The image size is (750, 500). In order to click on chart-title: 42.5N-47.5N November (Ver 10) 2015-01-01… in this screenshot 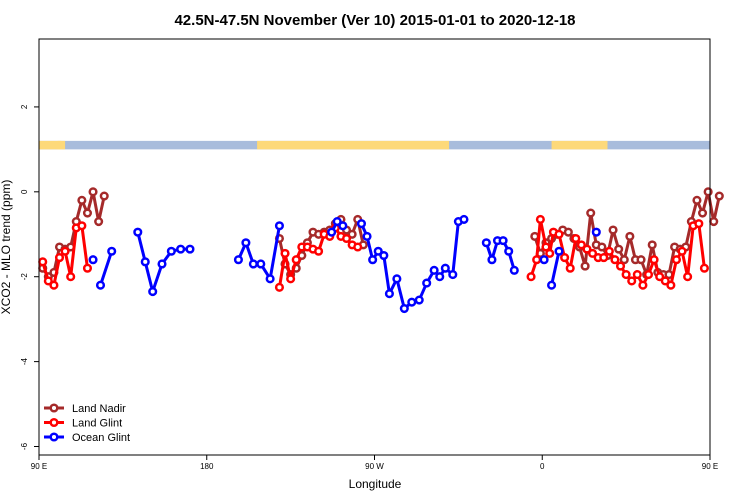, I will do `click(374, 20)`.